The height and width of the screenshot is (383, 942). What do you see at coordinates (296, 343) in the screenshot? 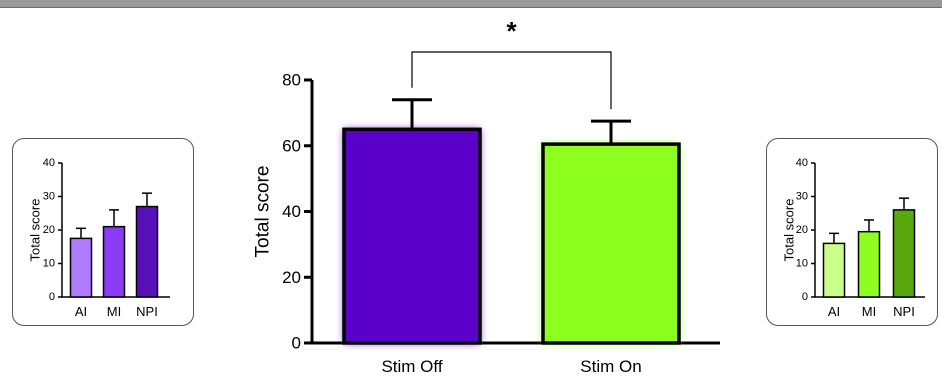
I see `main-y-tick-label: 0` at bounding box center [296, 343].